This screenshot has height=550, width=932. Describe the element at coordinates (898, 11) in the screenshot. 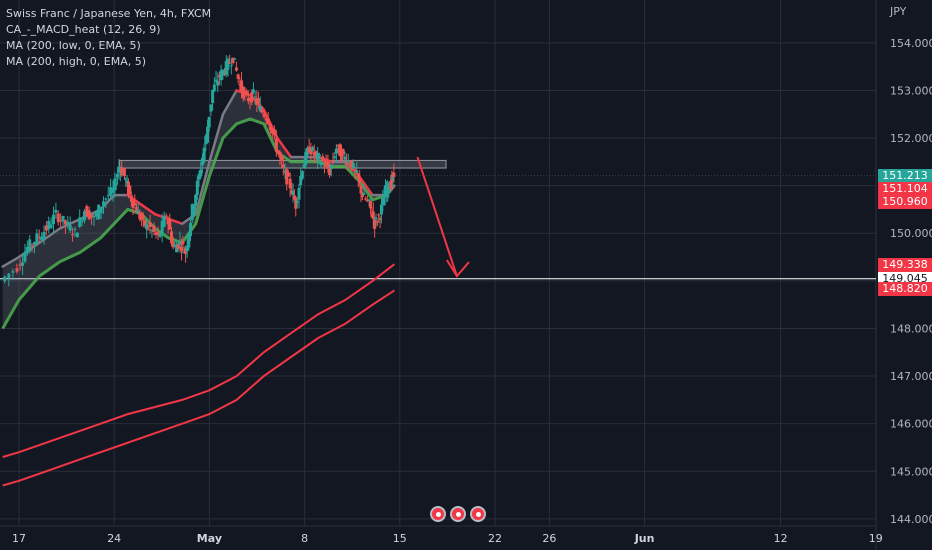

I see `currency-label: JPY` at that location.